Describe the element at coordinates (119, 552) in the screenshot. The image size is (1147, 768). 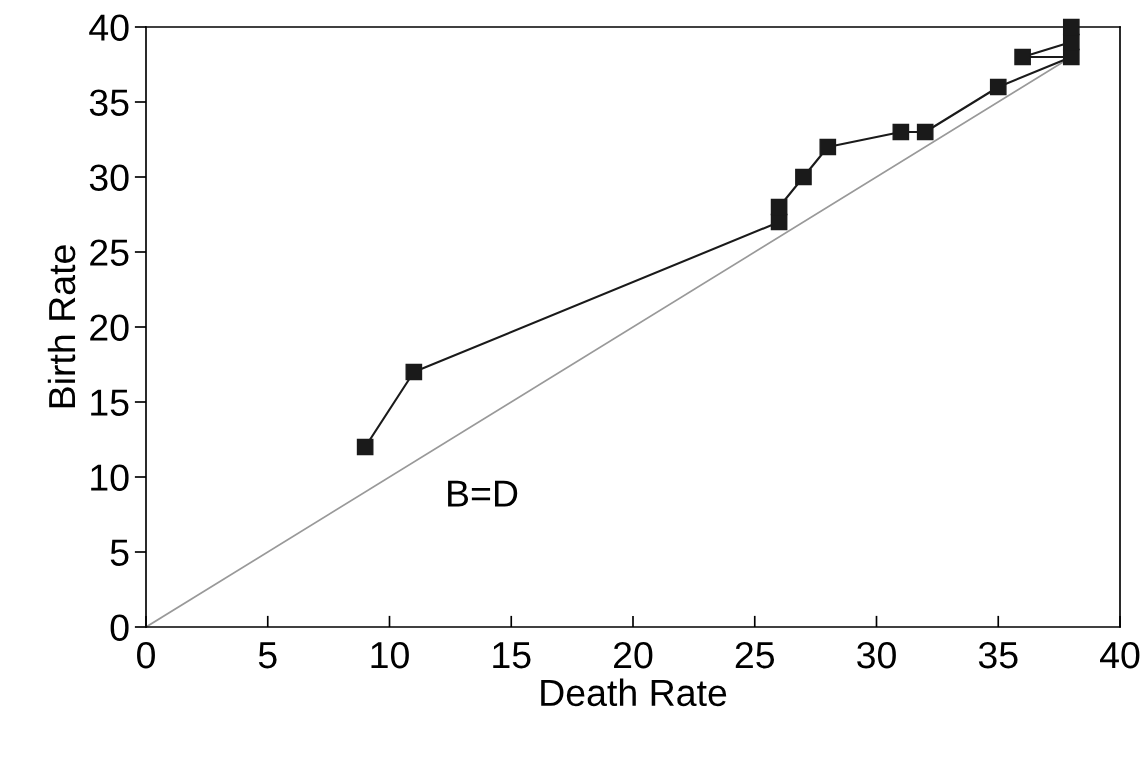
I see `y-tick-label: 5` at that location.